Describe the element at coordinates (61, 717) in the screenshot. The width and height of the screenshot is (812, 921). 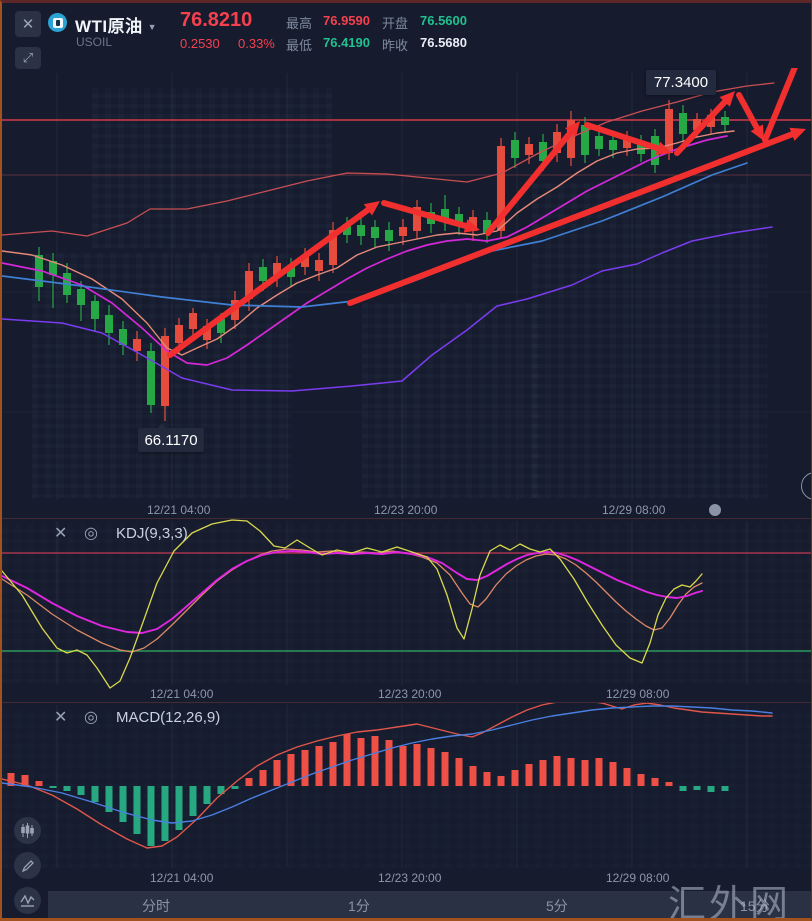
I see `macd-close-icon: ✕` at that location.